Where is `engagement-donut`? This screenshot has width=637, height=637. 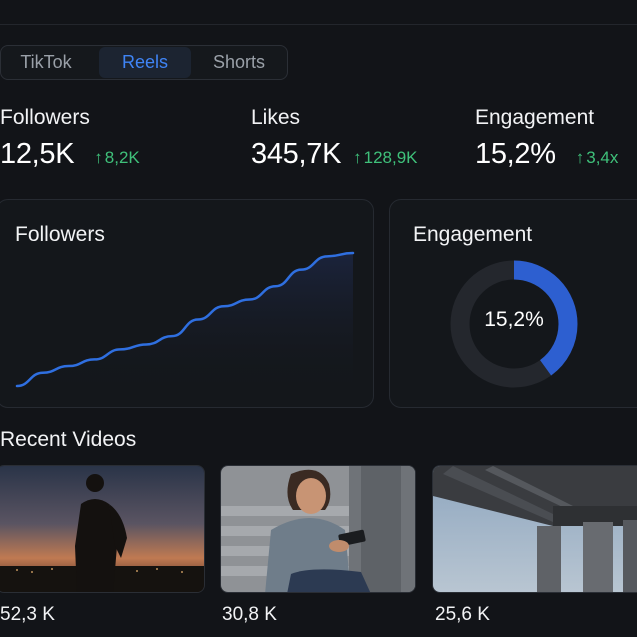 engagement-donut is located at coordinates (514, 324).